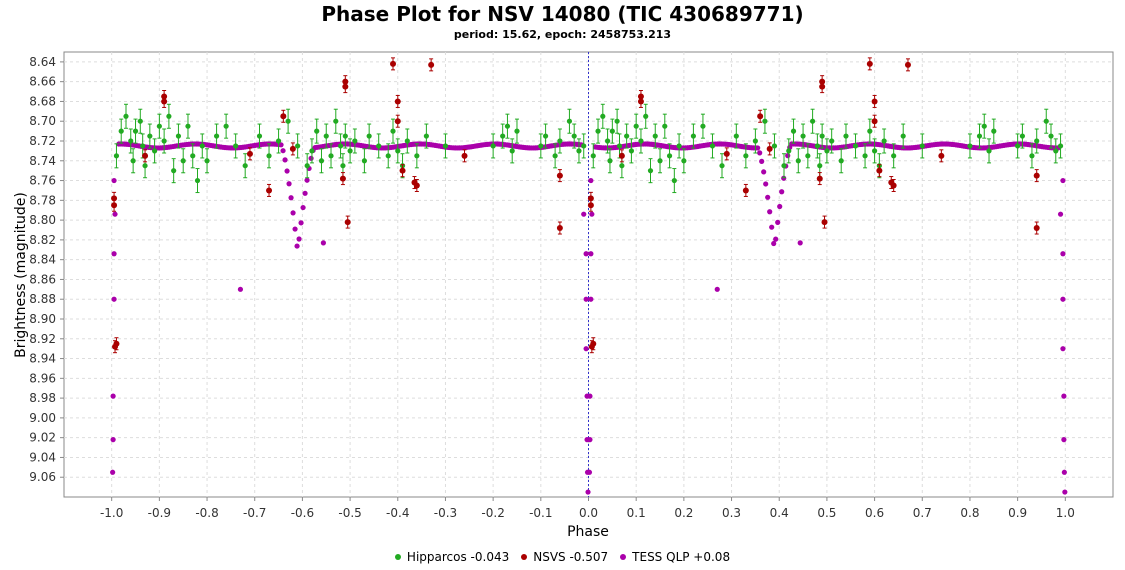 Image resolution: width=1125 pixels, height=570 pixels. Describe the element at coordinates (42, 477) in the screenshot. I see `y-tick-label: 9.06` at that location.